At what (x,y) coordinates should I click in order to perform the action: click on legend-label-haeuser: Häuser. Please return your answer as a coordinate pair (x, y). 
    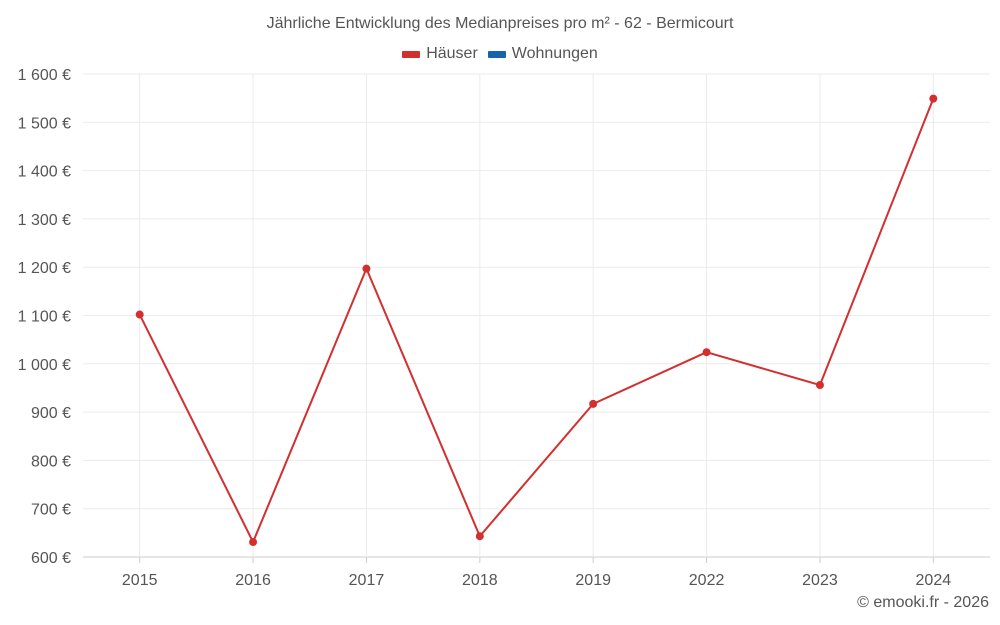
    Looking at the image, I should click on (452, 53).